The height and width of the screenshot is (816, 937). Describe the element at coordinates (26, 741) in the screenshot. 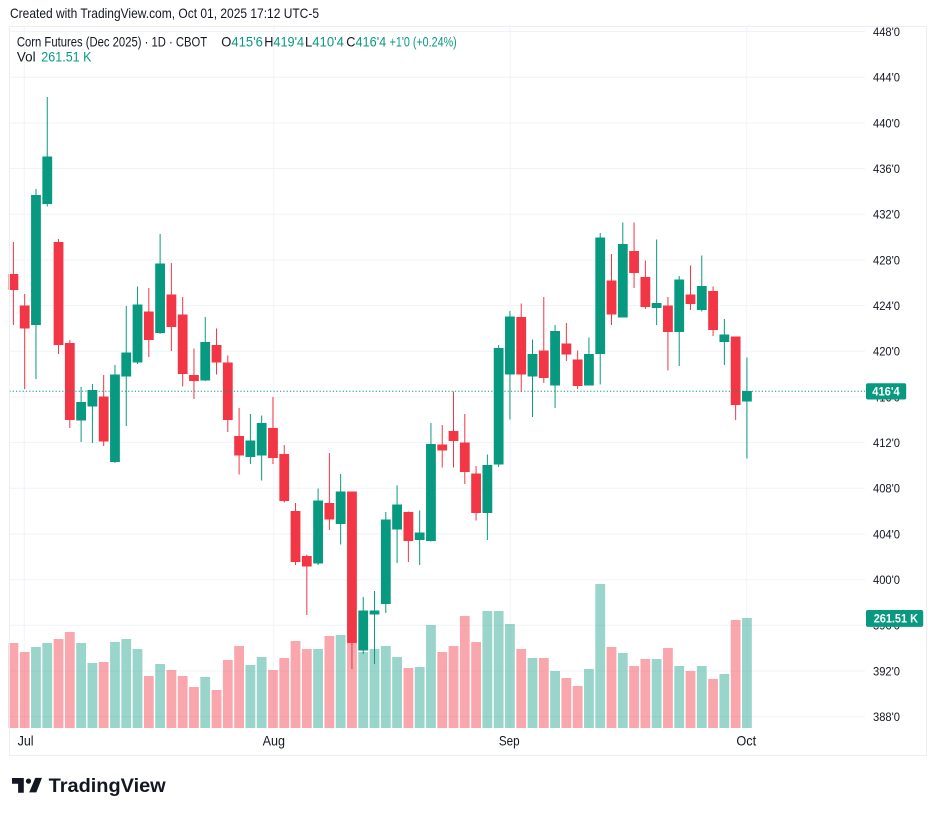

I see `svg-text: Jul` at that location.